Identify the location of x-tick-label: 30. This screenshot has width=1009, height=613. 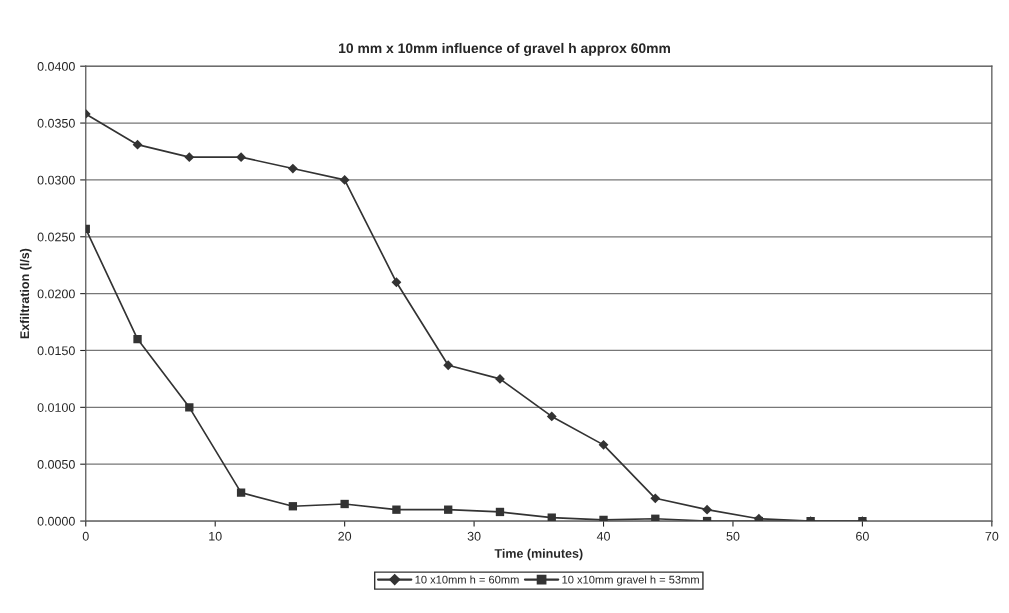
(474, 536).